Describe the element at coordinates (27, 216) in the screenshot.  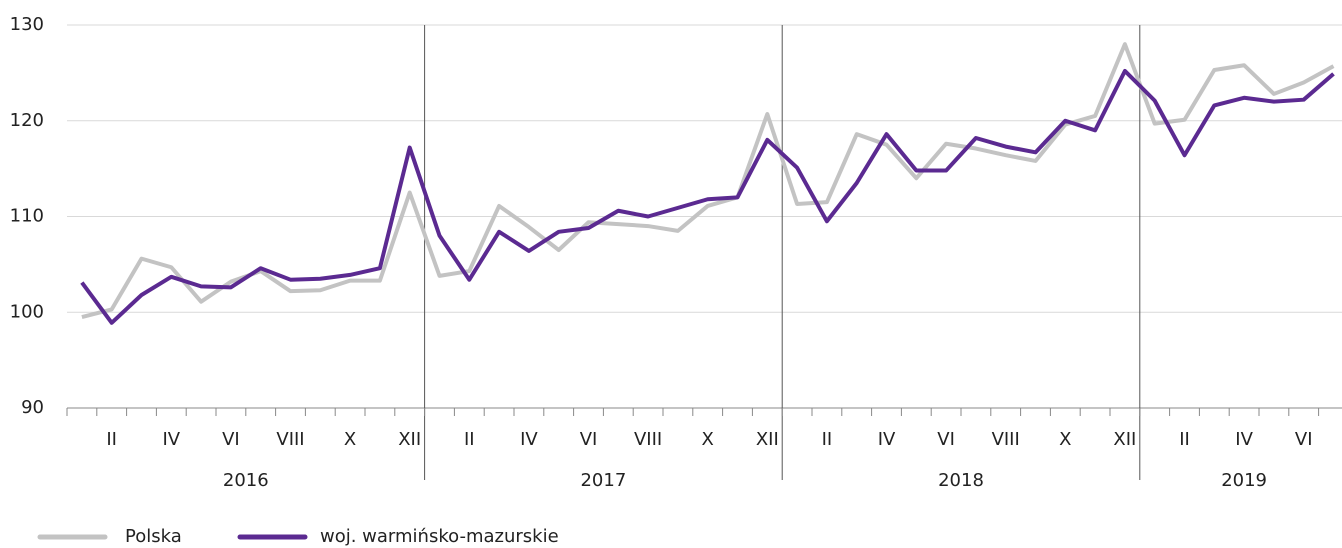
I see `y-tick-label: 110` at that location.